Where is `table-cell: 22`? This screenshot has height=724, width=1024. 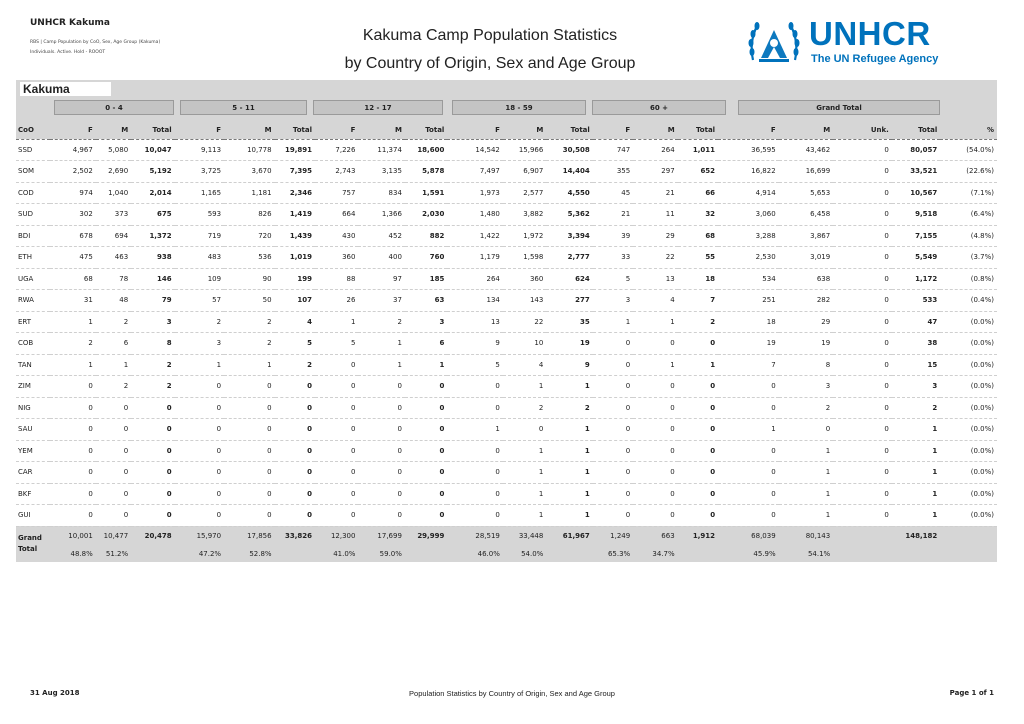
table-cell: 22 is located at coordinates (655, 257).